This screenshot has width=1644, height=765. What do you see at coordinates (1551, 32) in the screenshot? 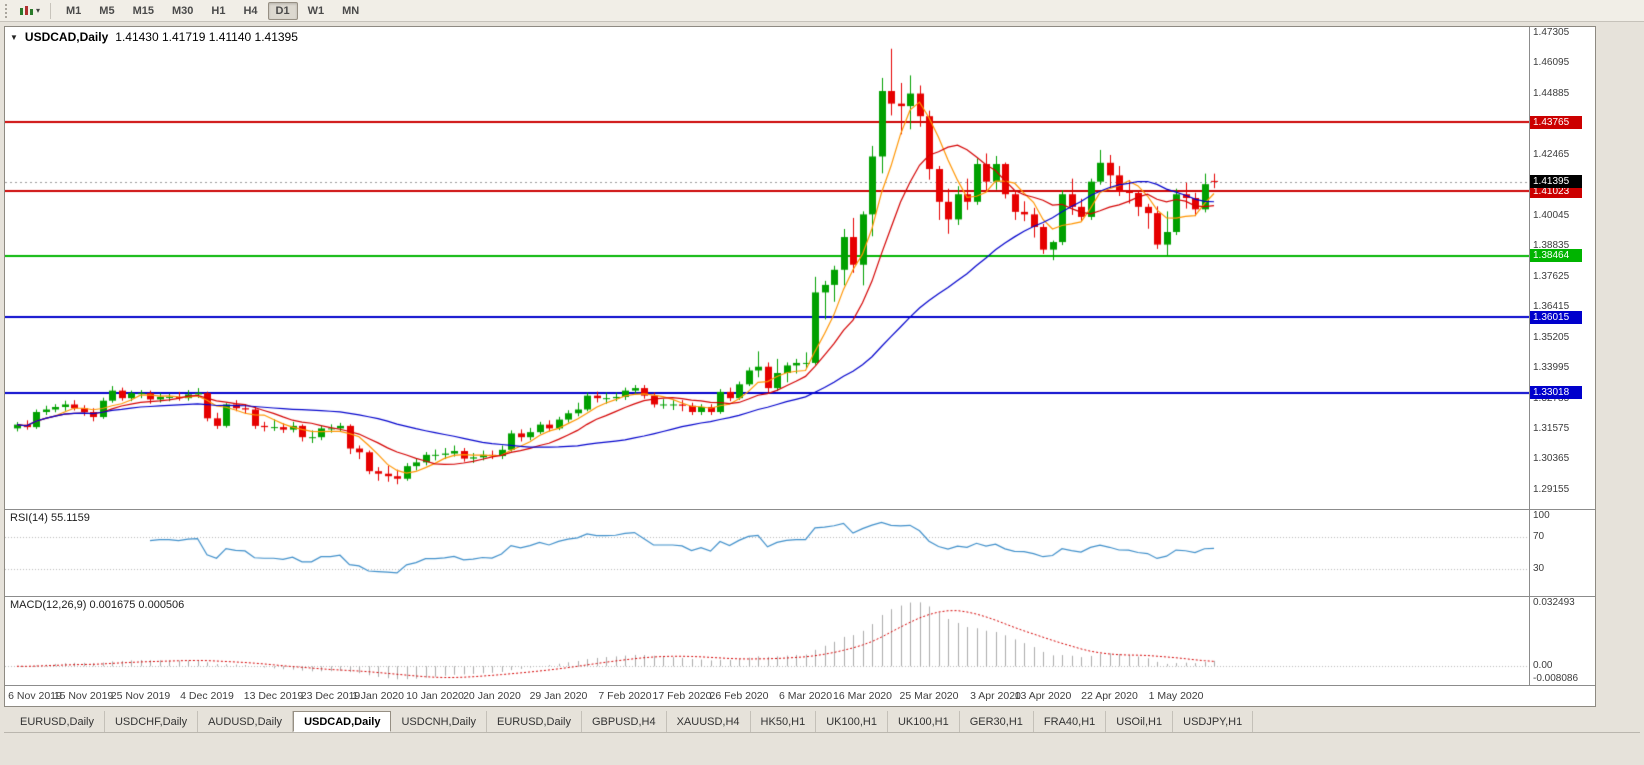
I see `price-tick-label: 1.47305` at bounding box center [1551, 32].